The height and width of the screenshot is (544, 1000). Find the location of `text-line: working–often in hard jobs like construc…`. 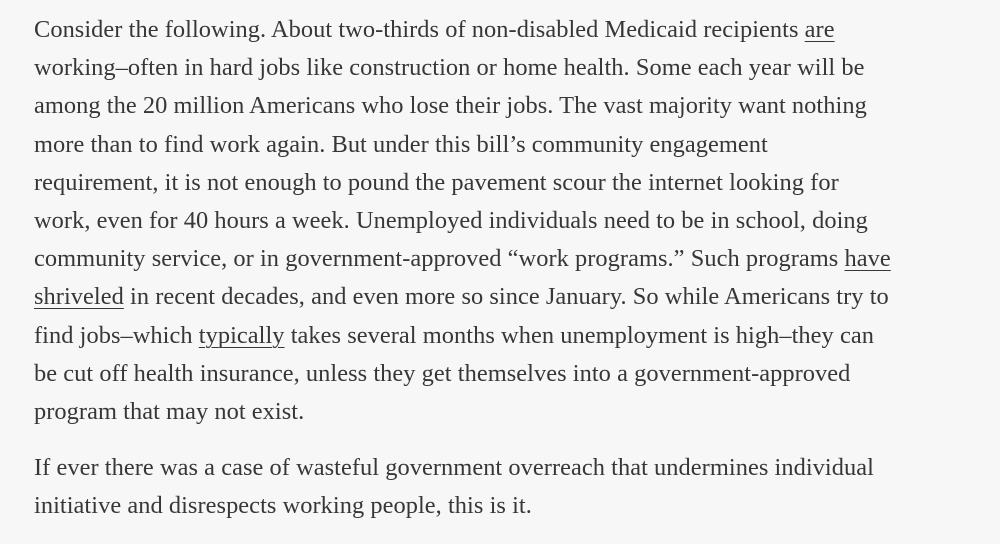

text-line: working–often in hard jobs like construc… is located at coordinates (504, 68).